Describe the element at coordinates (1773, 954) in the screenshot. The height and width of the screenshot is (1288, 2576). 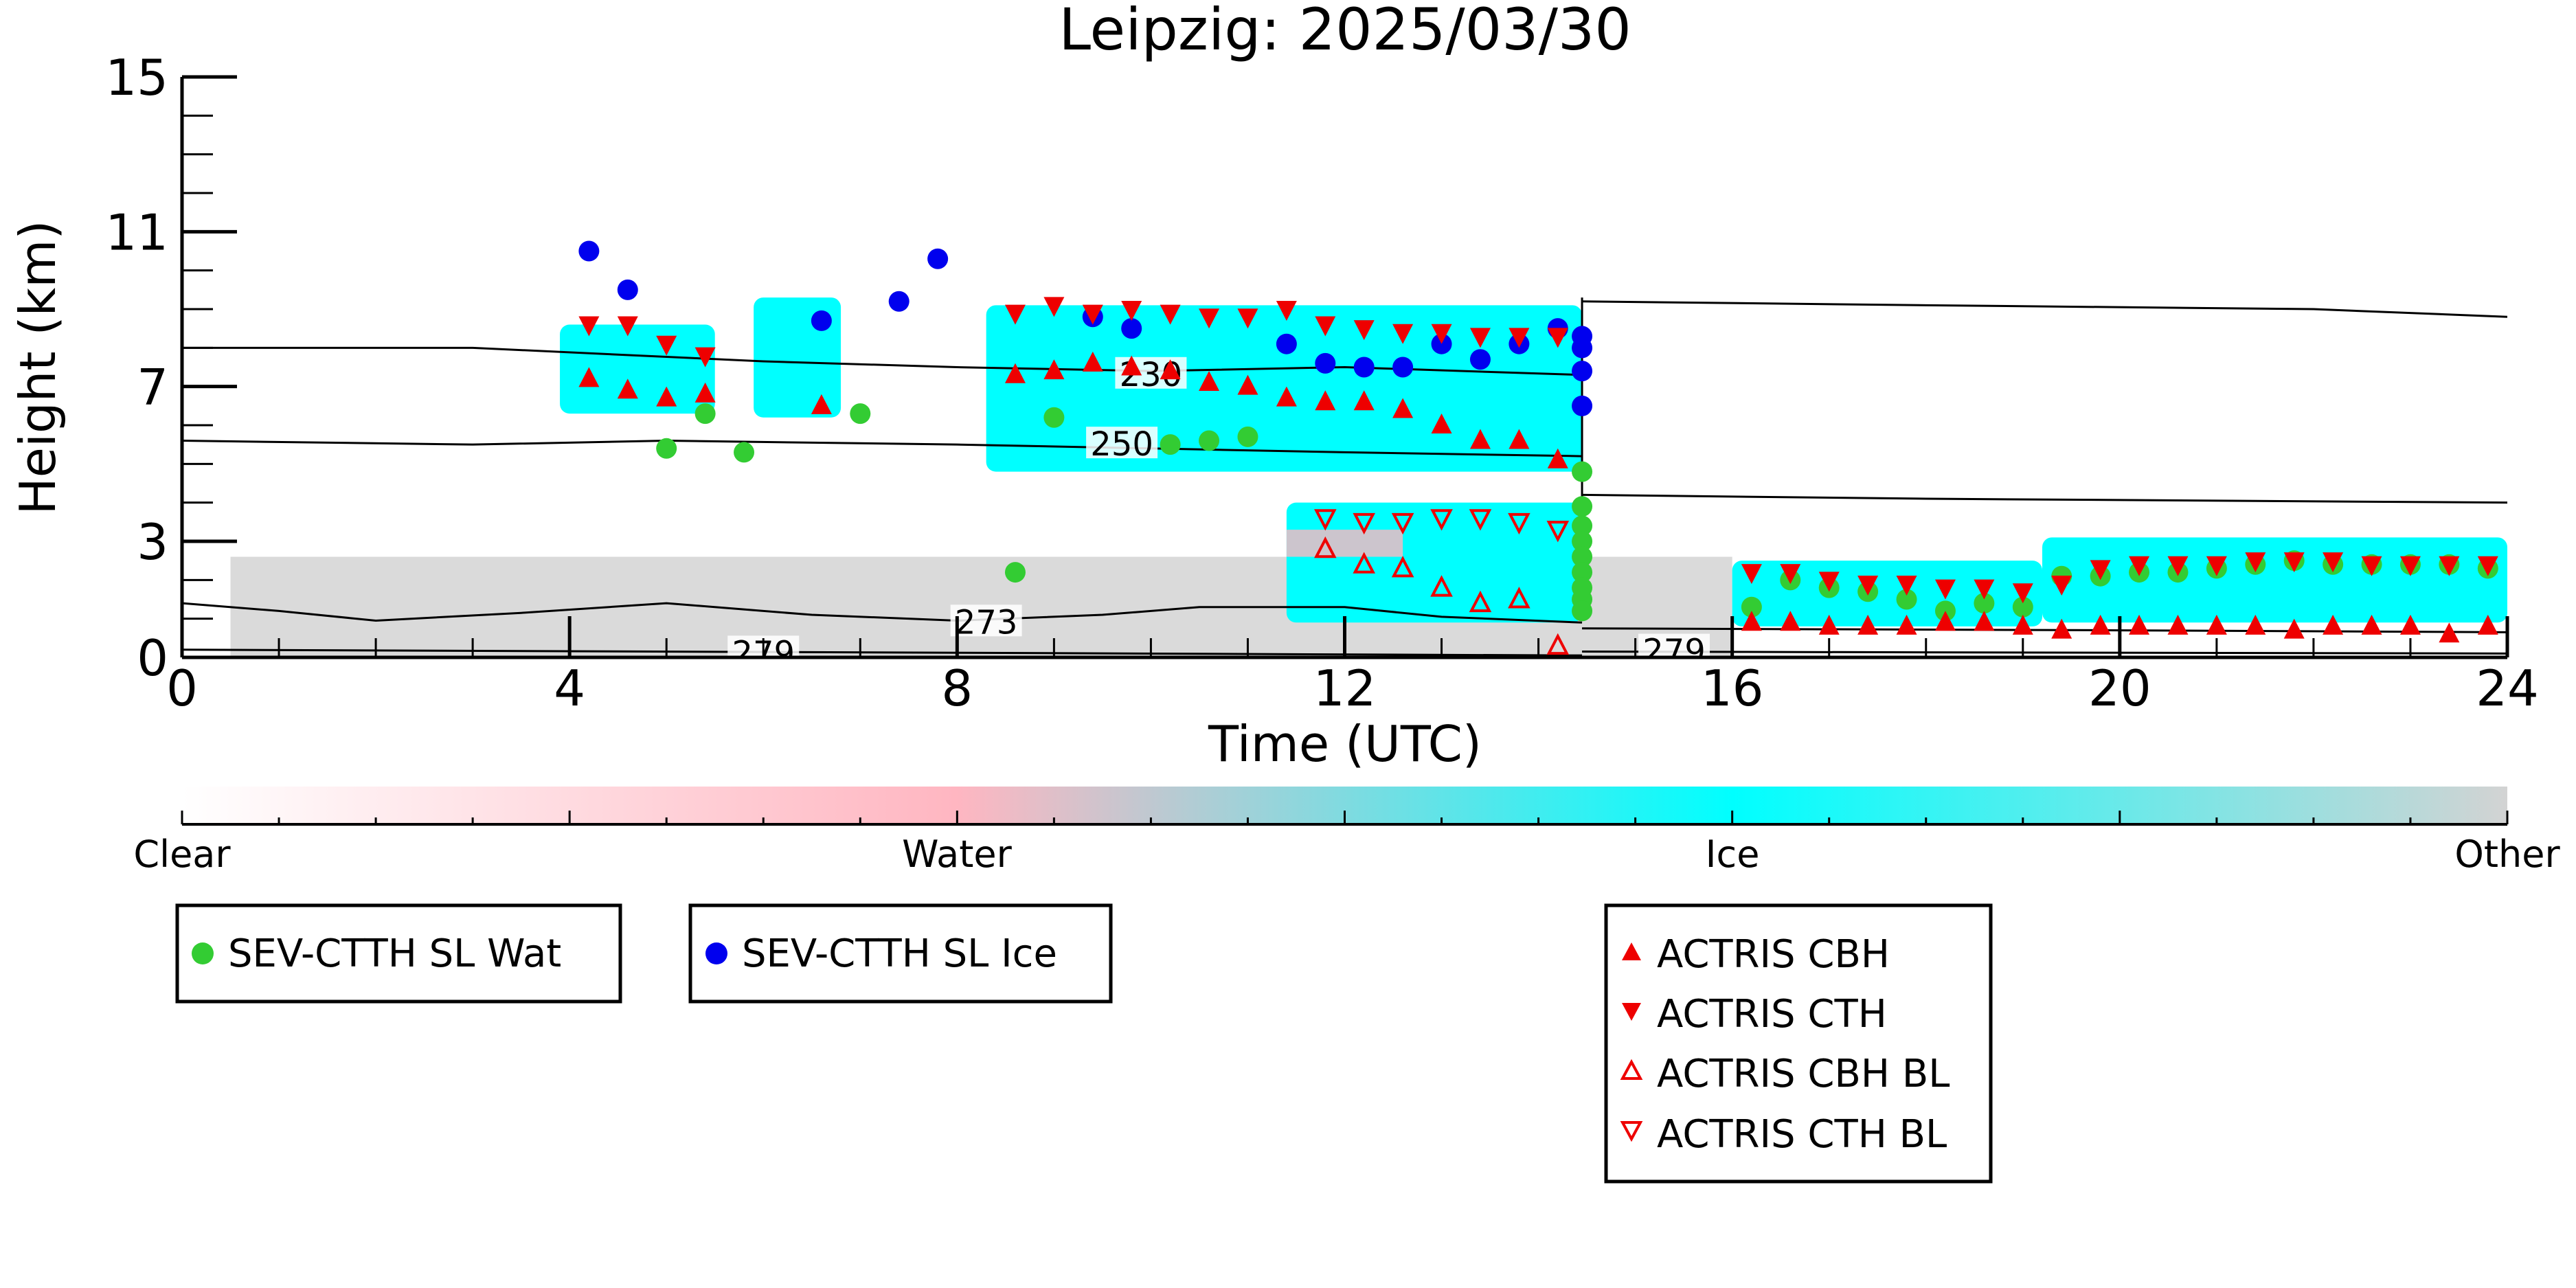
I see `legend-label-cbh: ACTRIS CBH` at that location.